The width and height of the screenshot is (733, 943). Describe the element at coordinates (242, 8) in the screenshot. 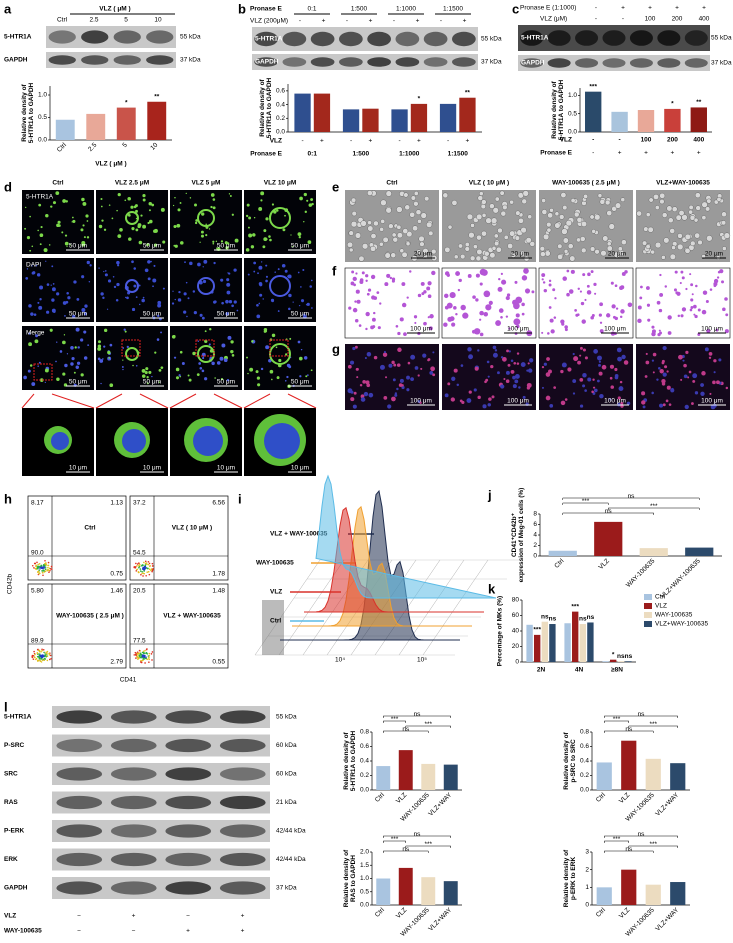

I see `panel-letter: b` at that location.